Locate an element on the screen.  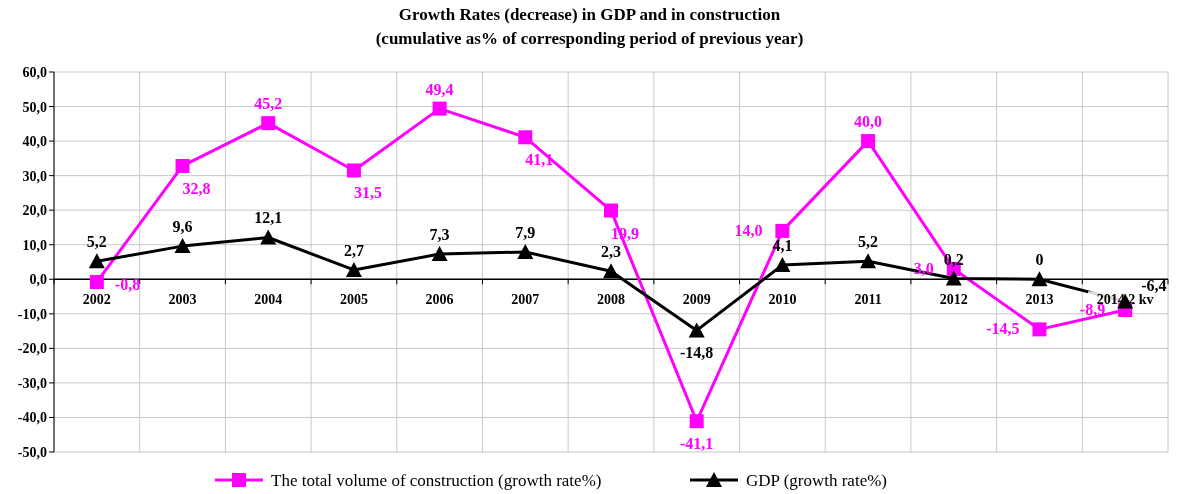
y-tick-label: 60,0 is located at coordinates (34, 72).